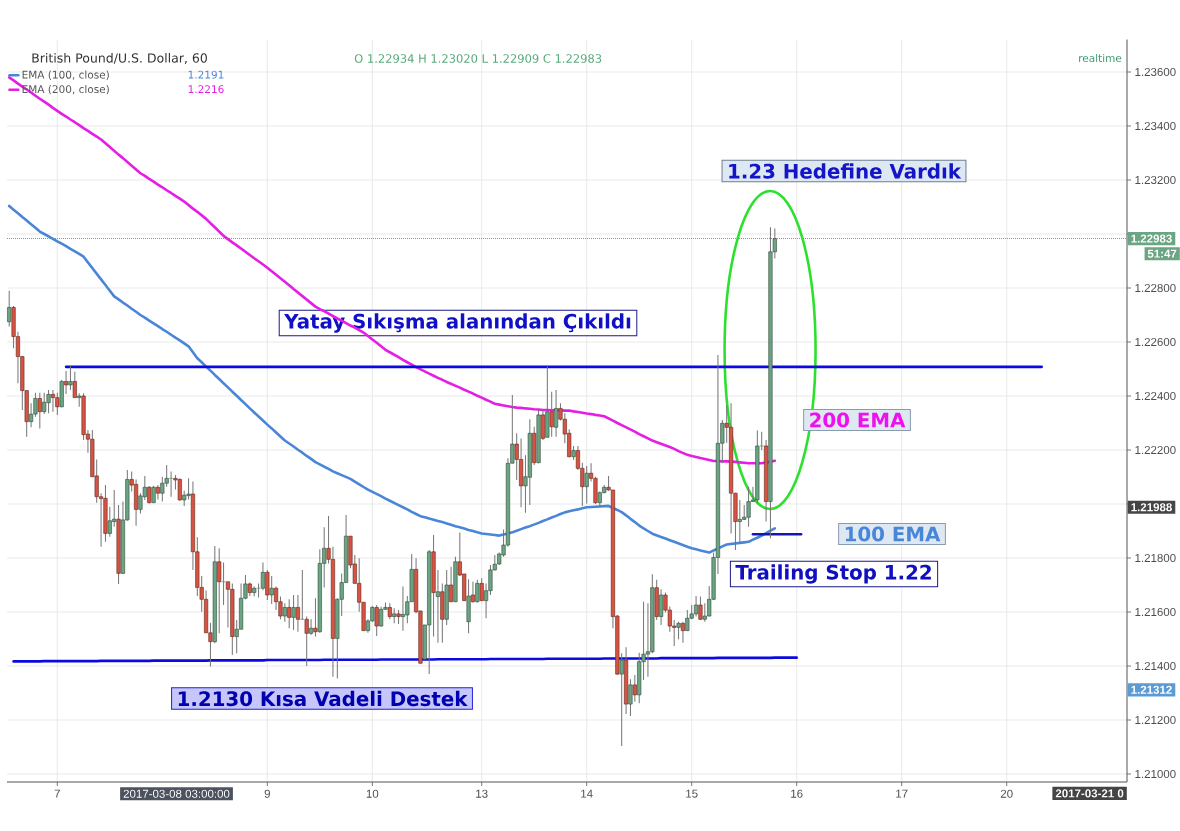 The width and height of the screenshot is (1180, 831). I want to click on text: 2017-03-21 0, so click(1089, 793).